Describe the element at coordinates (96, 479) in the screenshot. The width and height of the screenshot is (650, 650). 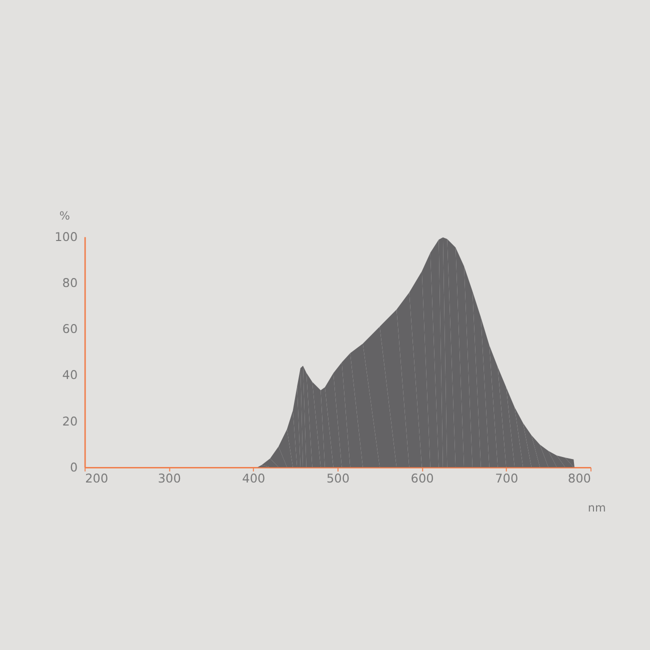
I see `x-tick-label: 200` at that location.